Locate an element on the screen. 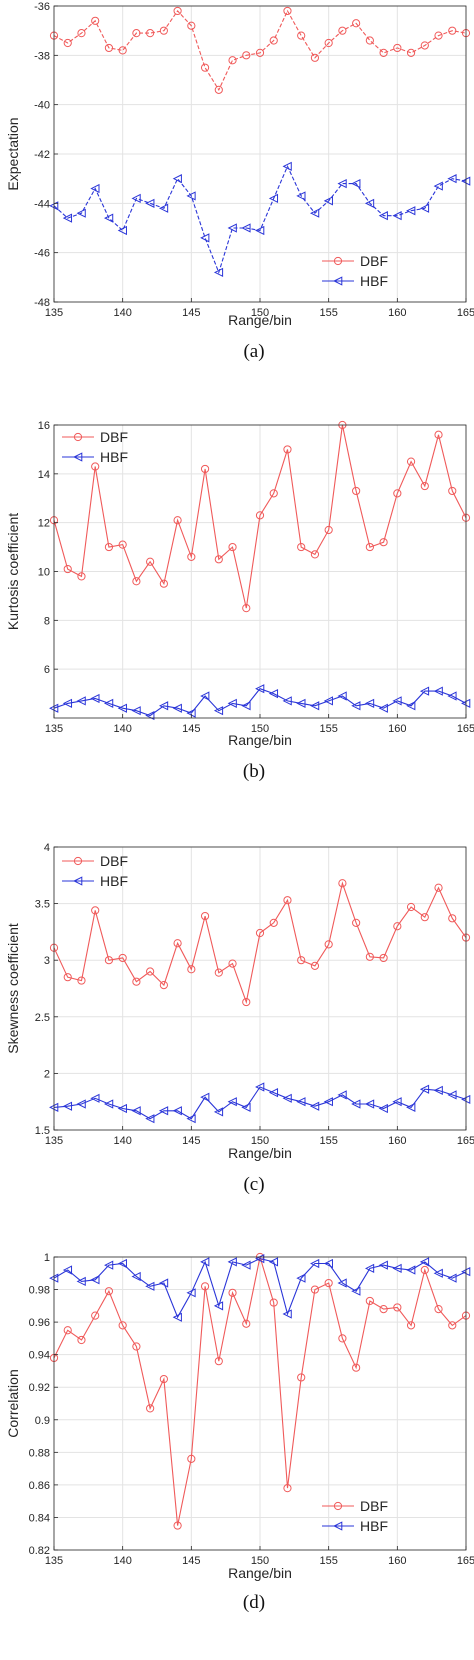 This screenshot has height=1660, width=474. chart-1-x-tick-label: 165 is located at coordinates (465, 729).